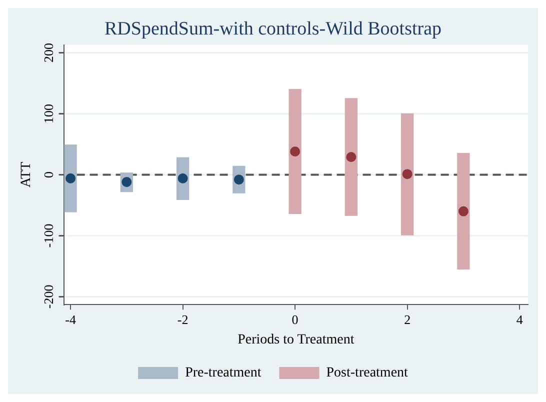  I want to click on x-tick-label: -4, so click(70, 319).